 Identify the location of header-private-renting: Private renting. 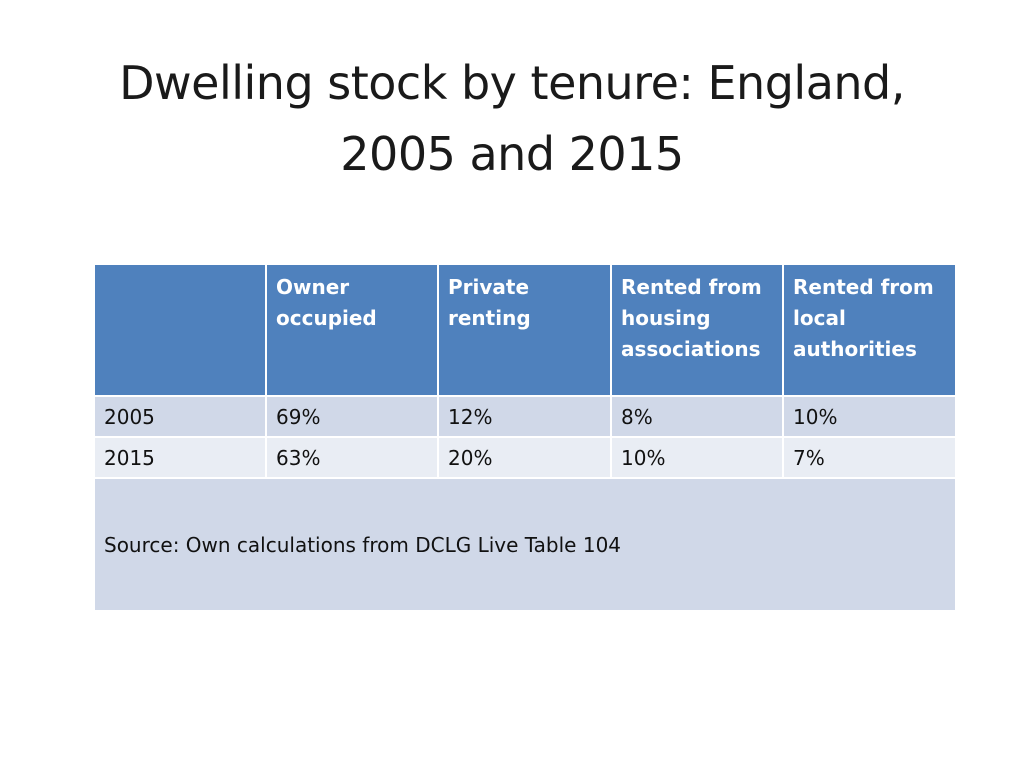
(524, 330).